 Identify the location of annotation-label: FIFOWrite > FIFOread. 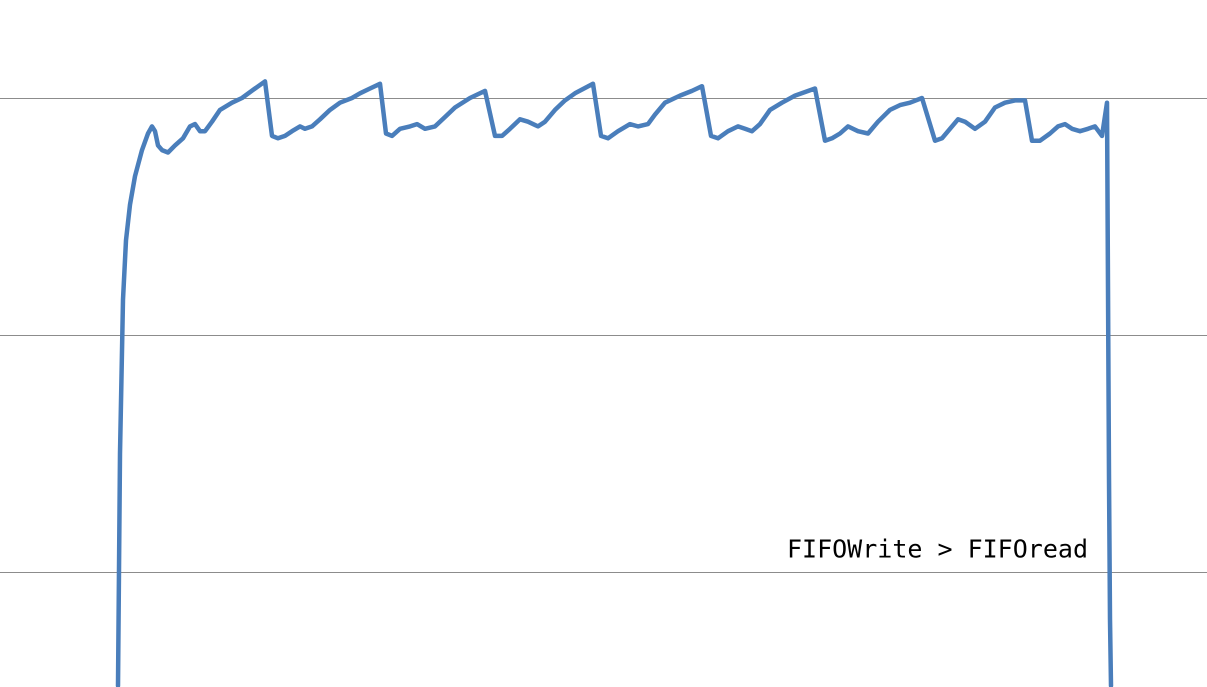
(937, 548).